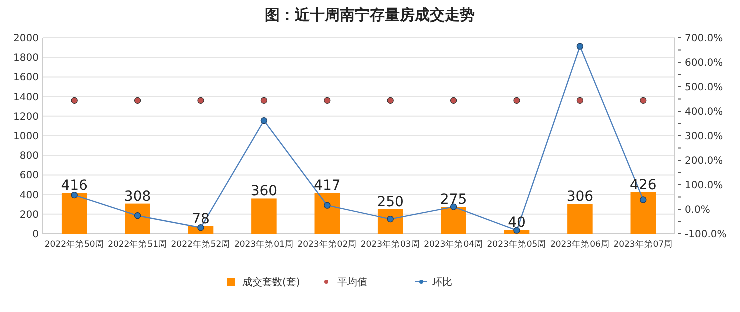  I want to click on x-tick-label: 2023年第07周, so click(644, 244).